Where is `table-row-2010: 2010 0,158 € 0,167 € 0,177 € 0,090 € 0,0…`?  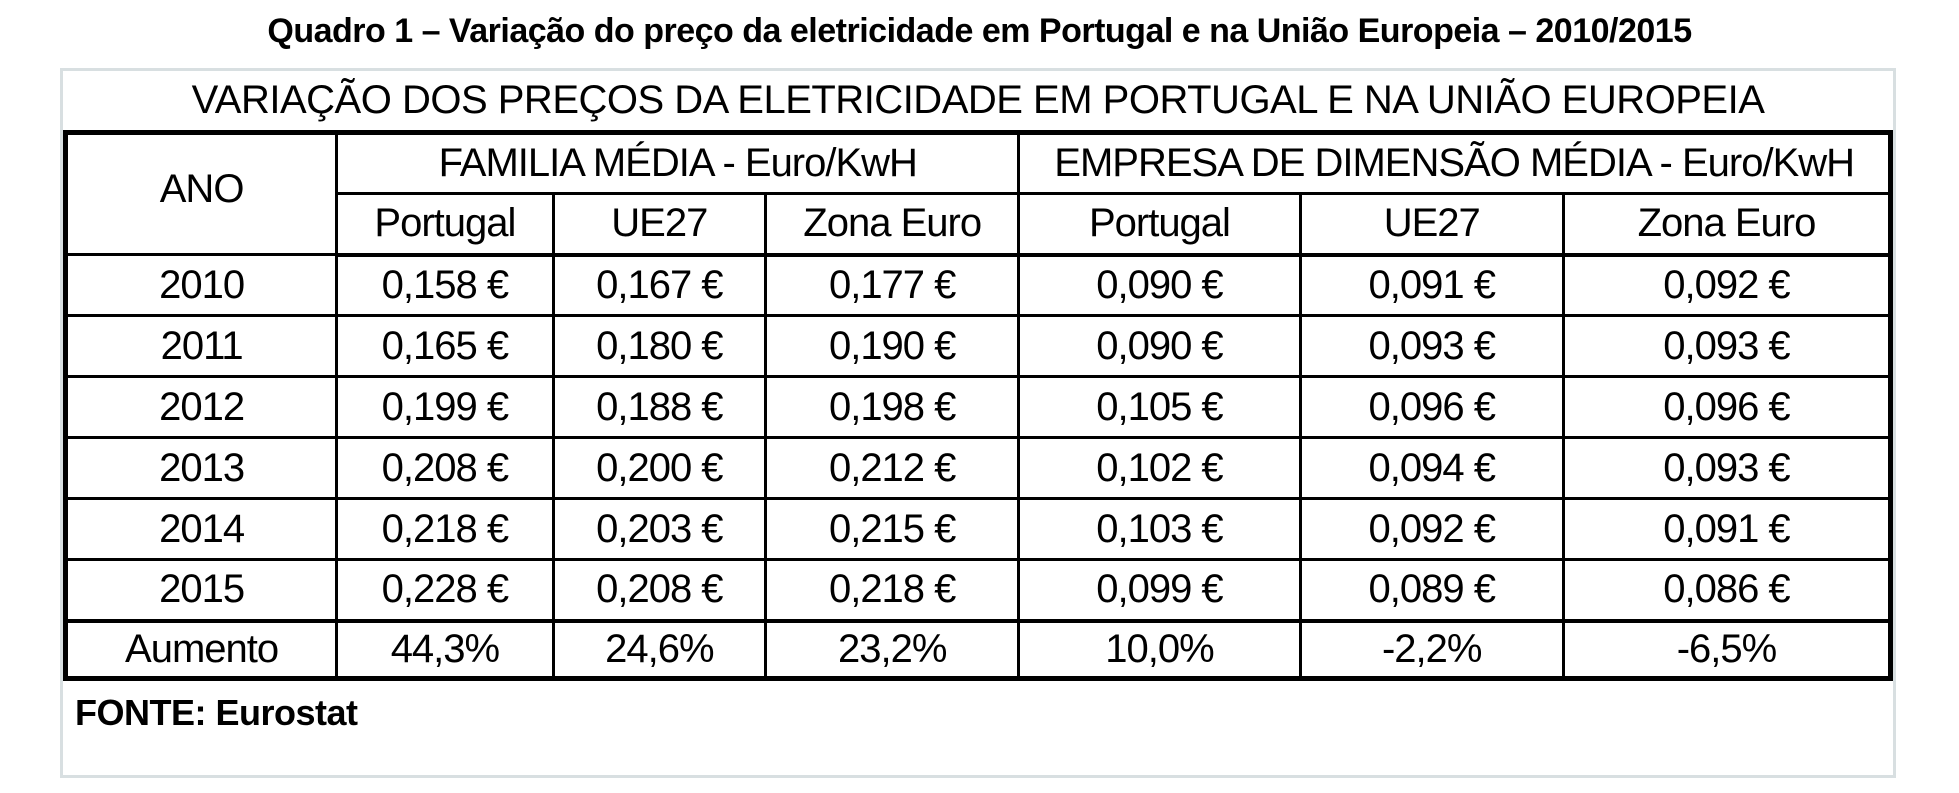
table-row-2010: 2010 0,158 € 0,167 € 0,177 € 0,090 € 0,0… is located at coordinates (978, 285).